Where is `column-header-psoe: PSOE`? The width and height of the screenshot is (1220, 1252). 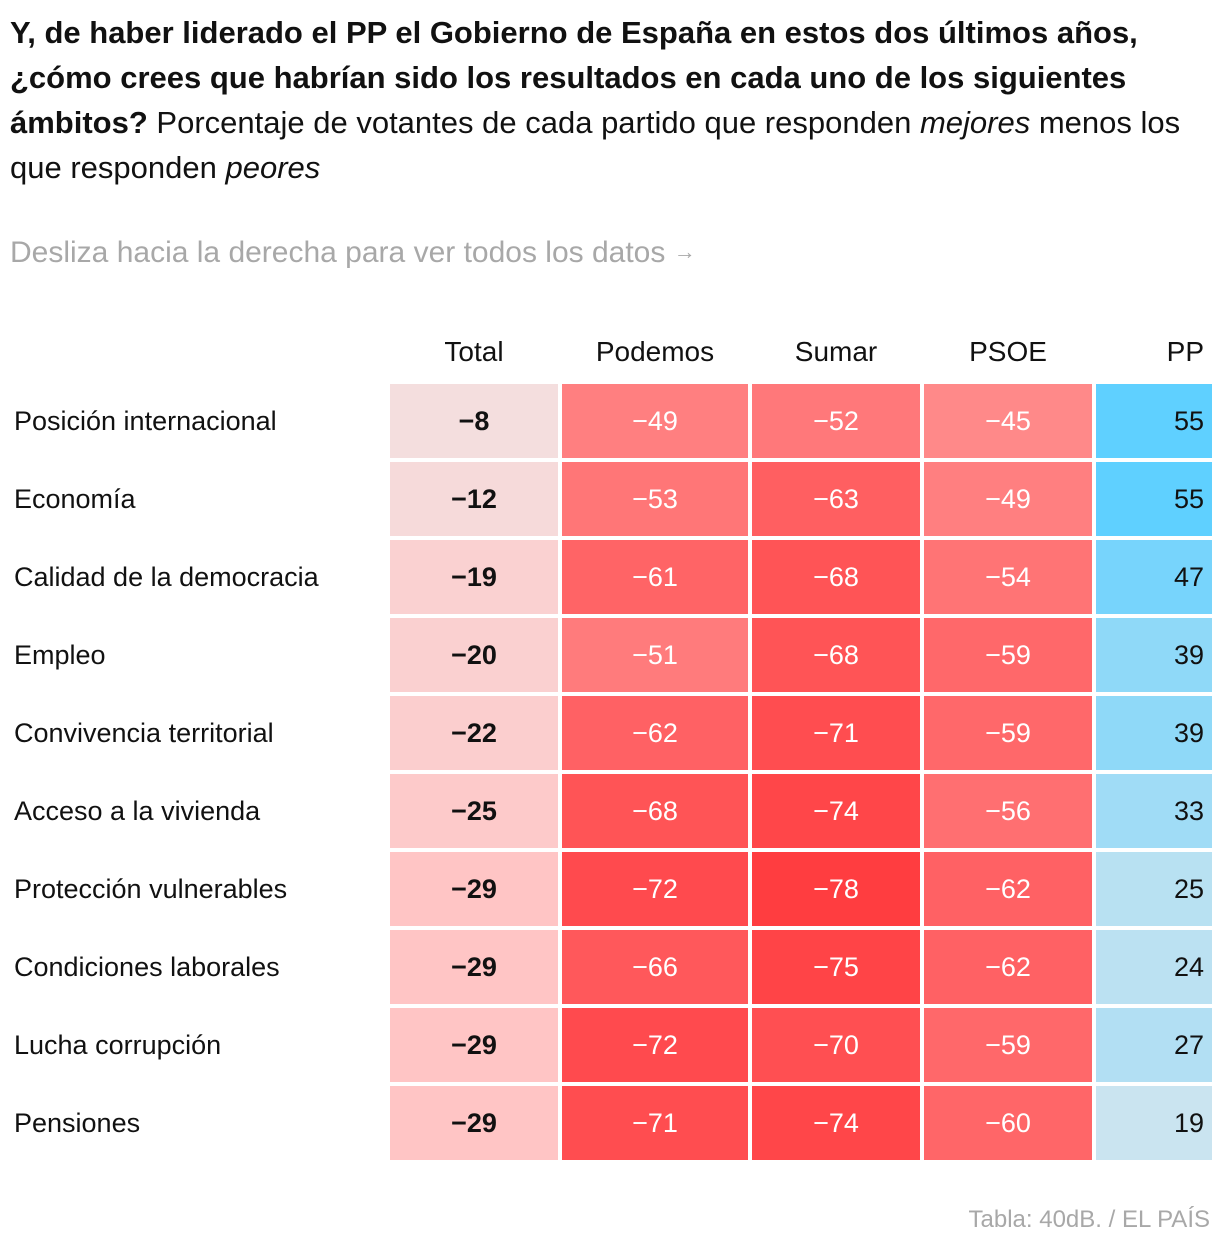 column-header-psoe: PSOE is located at coordinates (1008, 351).